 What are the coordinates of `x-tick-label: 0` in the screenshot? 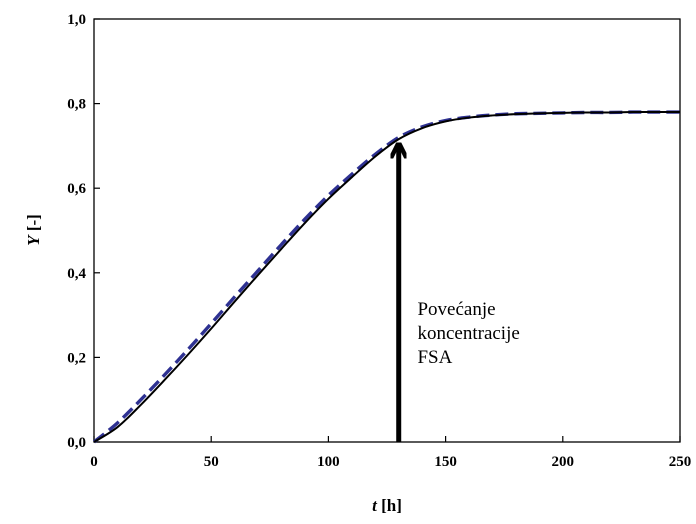 It's located at (94, 462).